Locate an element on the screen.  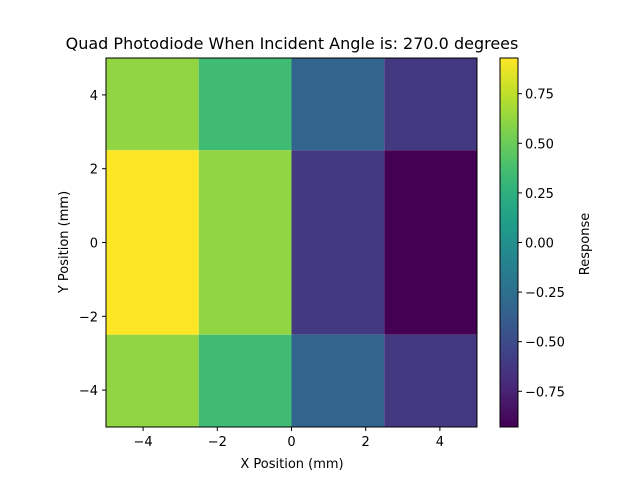
y-tick-label: −4 is located at coordinates (88, 391).